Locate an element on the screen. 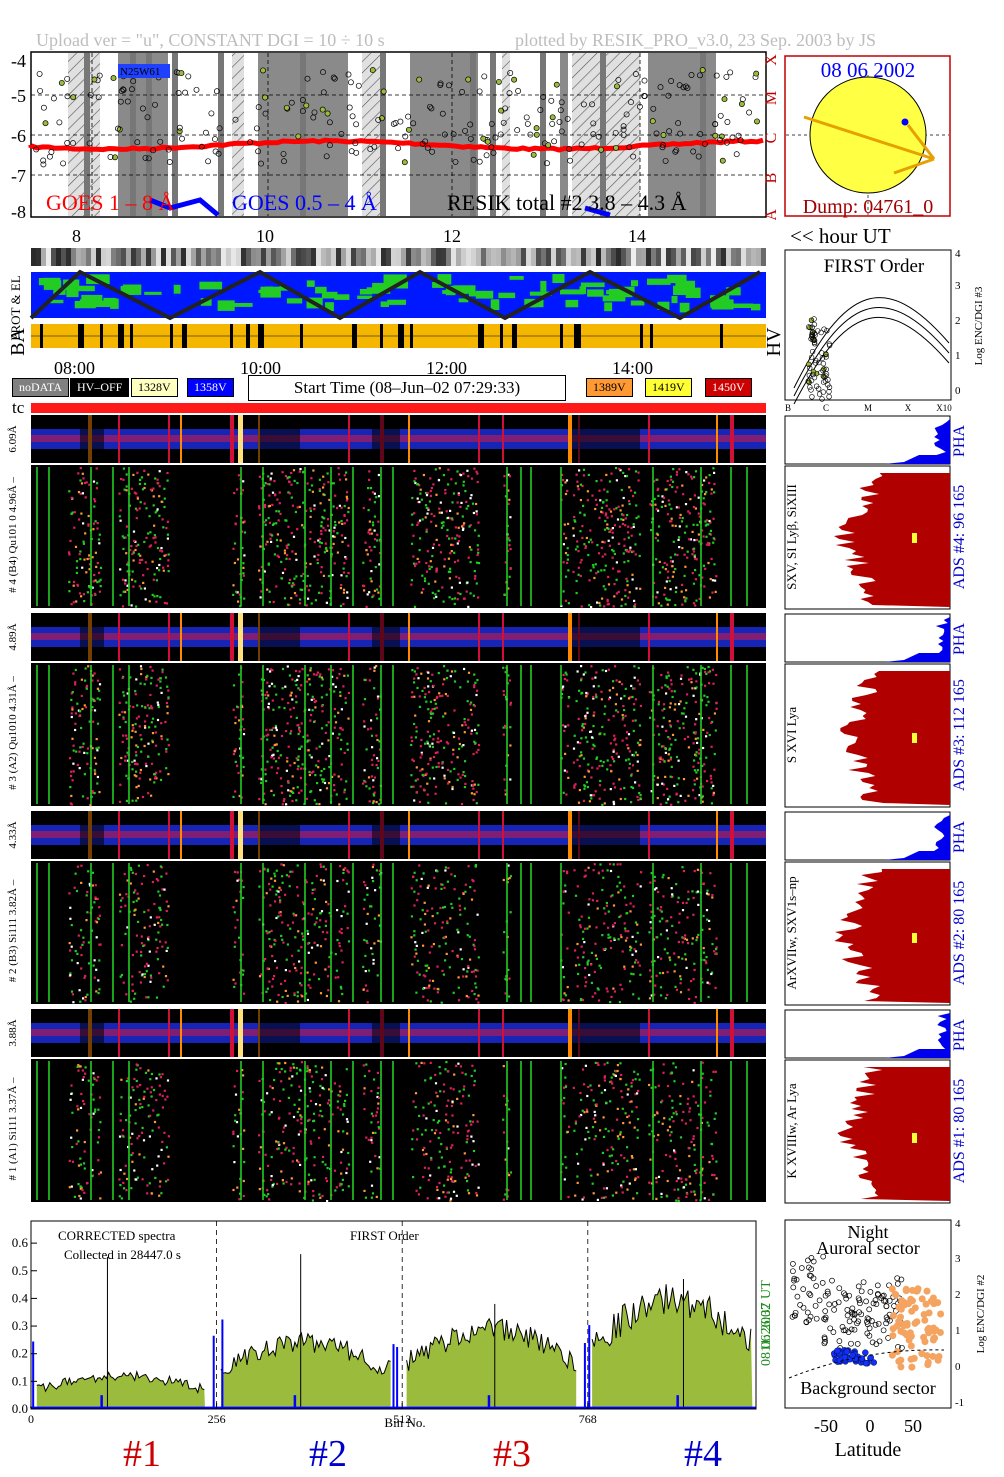 The width and height of the screenshot is (1004, 1477). goes-annotation: N25W61 is located at coordinates (140, 72).